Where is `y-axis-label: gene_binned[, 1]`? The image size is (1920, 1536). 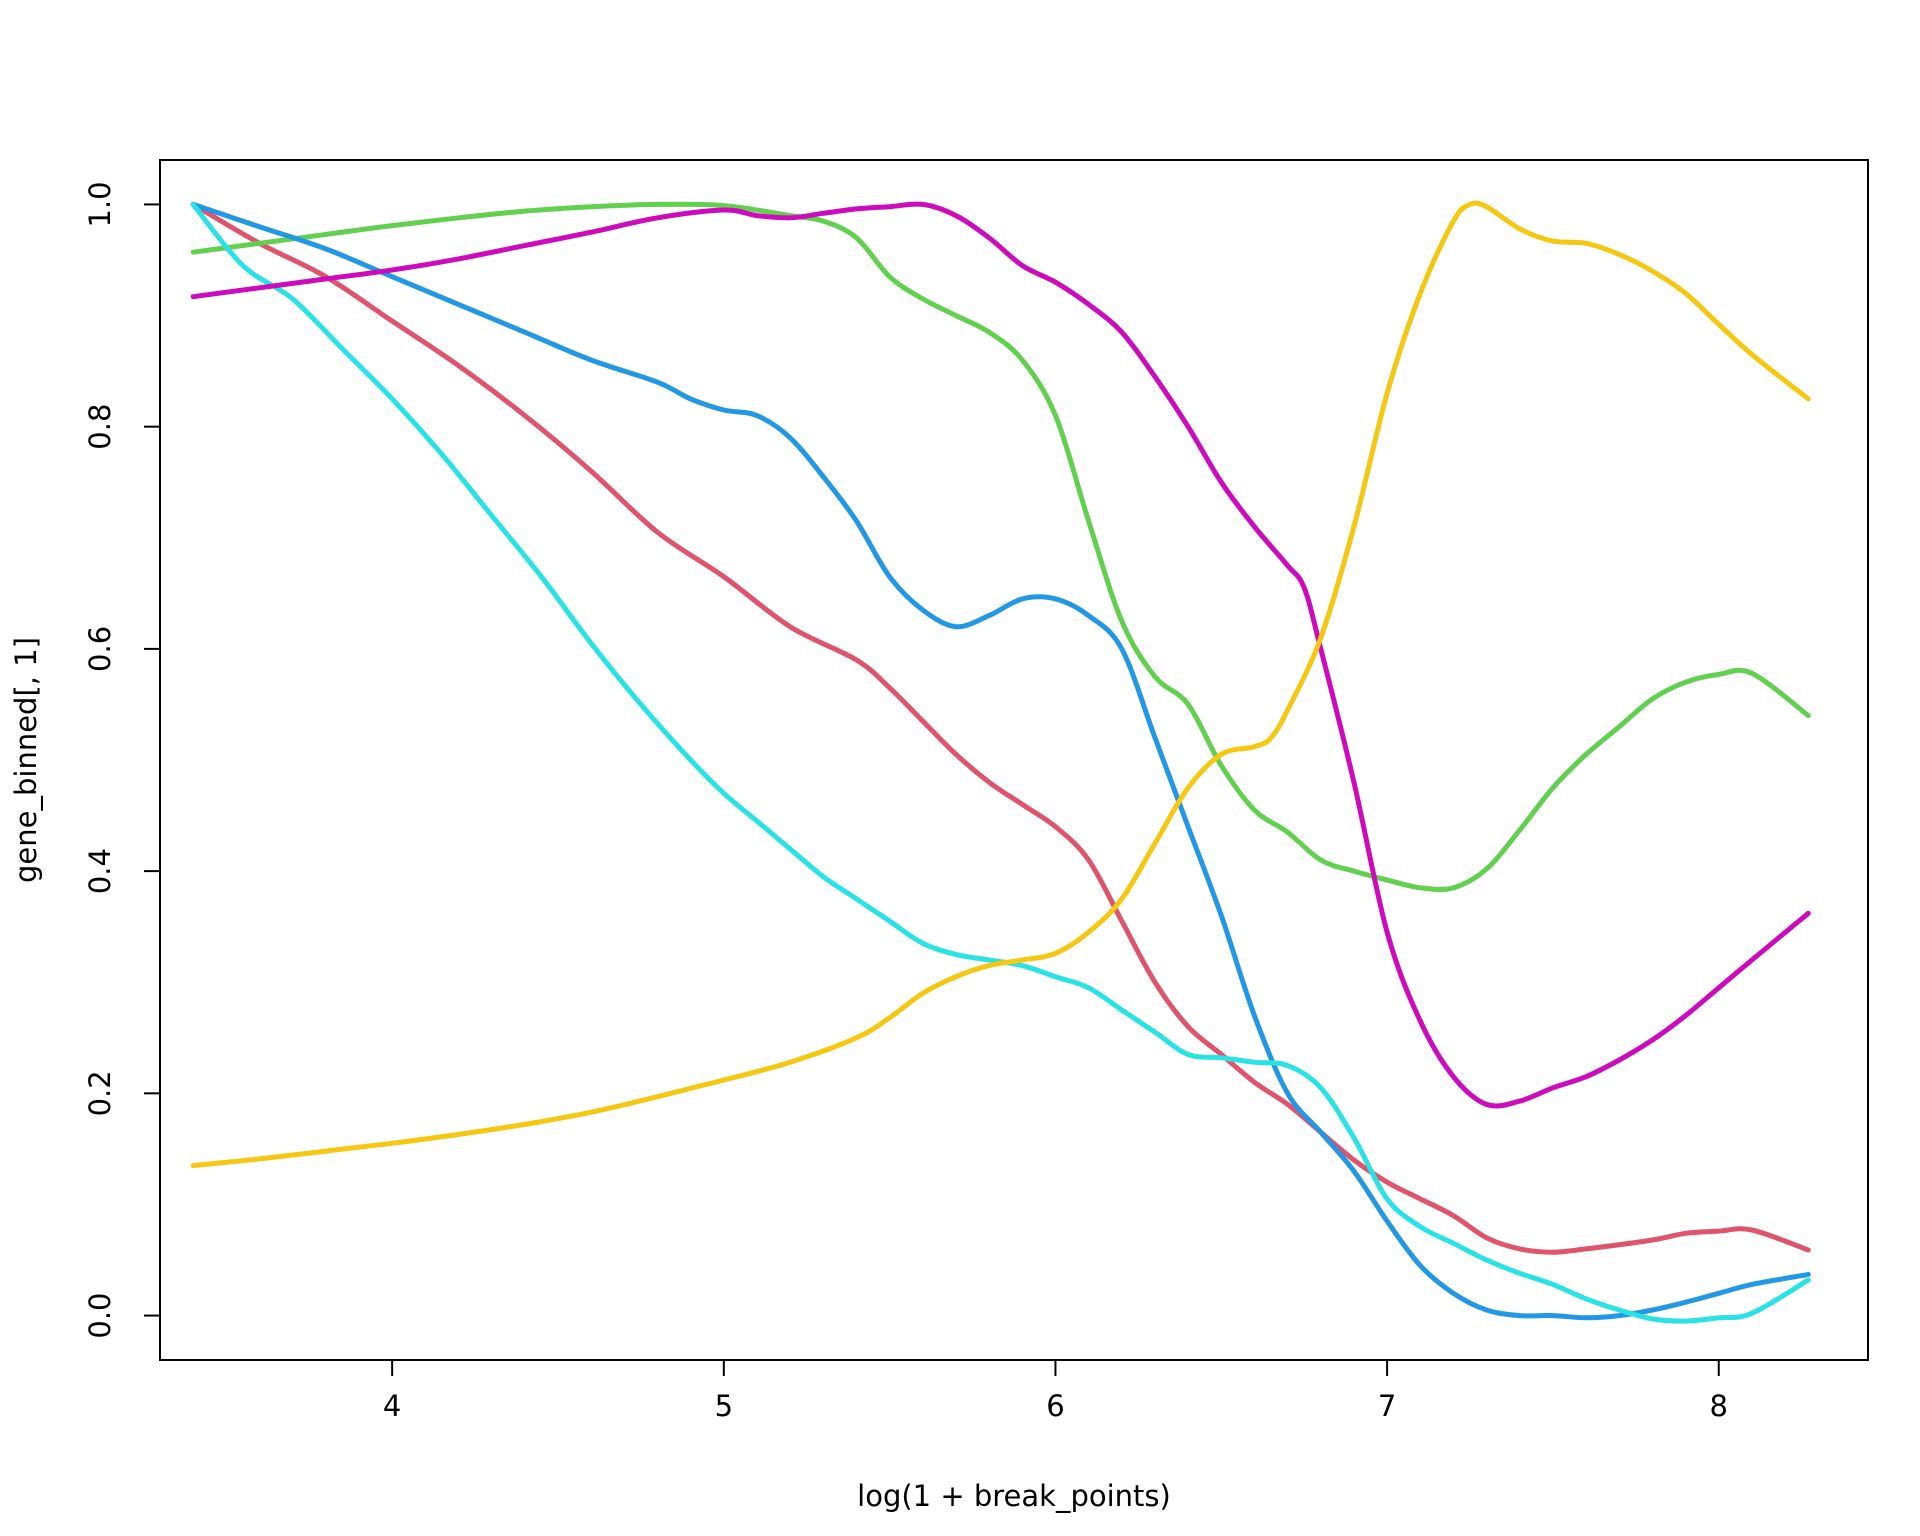 y-axis-label: gene_binned[, 1] is located at coordinates (26, 760).